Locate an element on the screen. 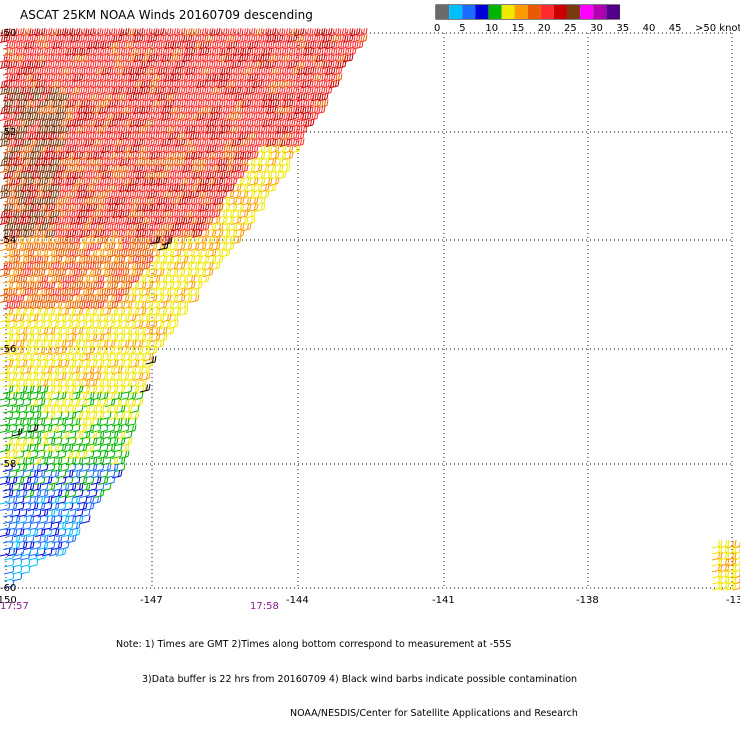 The width and height of the screenshot is (740, 731). legend-swatch is located at coordinates (599, 12).